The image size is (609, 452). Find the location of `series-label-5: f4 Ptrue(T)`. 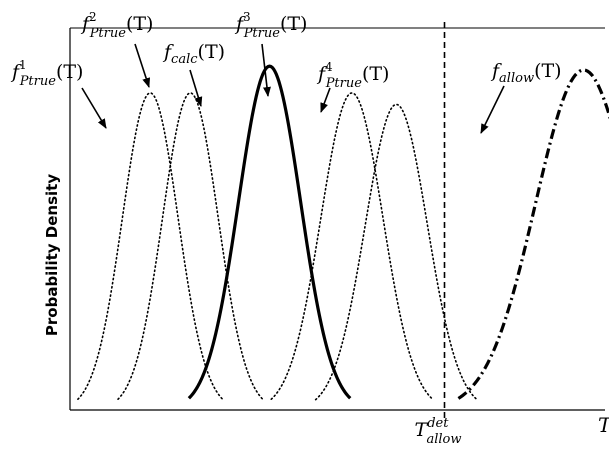

series-label-5: f4 Ptrue(T) is located at coordinates (352, 75).